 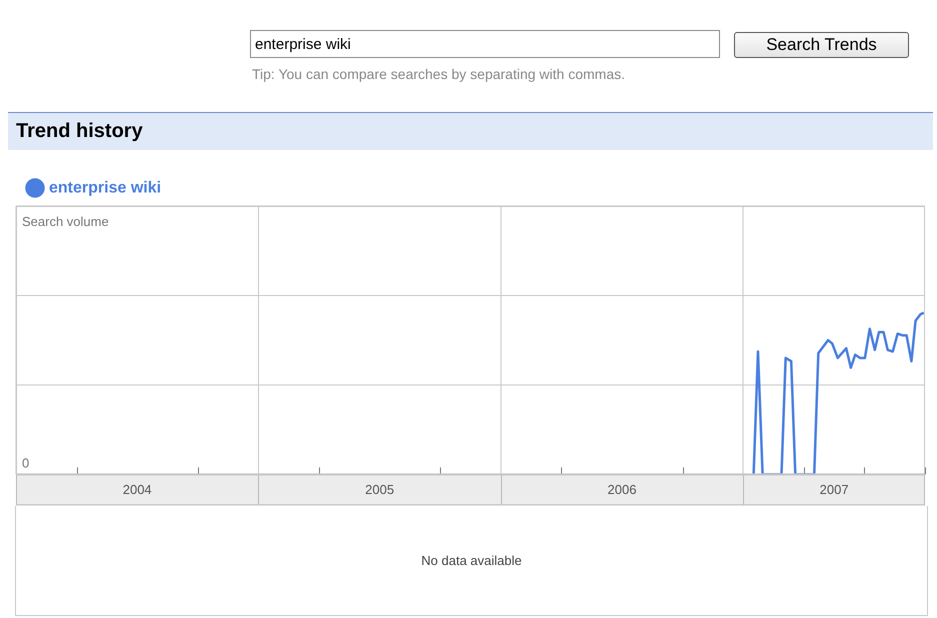 I want to click on x-tick-label: 2006, so click(x=622, y=489).